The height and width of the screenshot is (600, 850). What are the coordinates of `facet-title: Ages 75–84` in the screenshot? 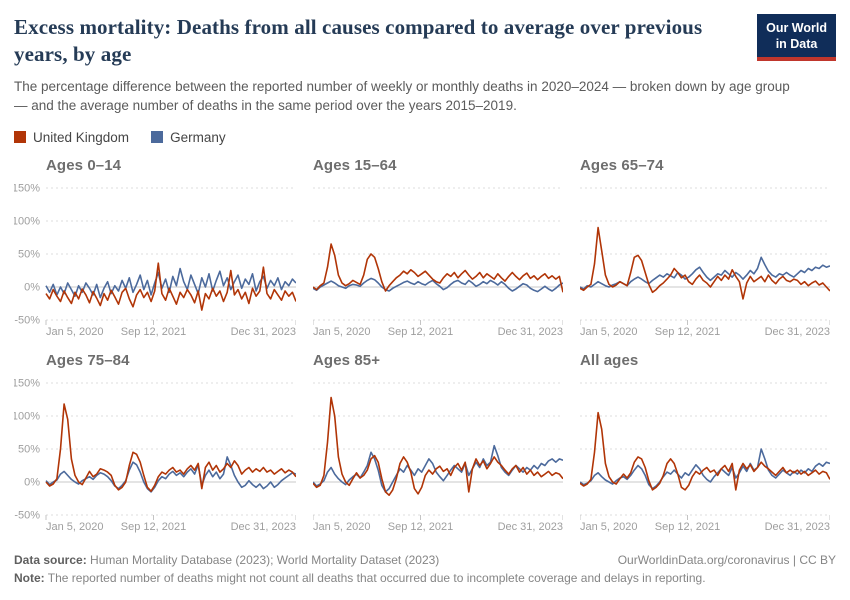 It's located at (88, 360).